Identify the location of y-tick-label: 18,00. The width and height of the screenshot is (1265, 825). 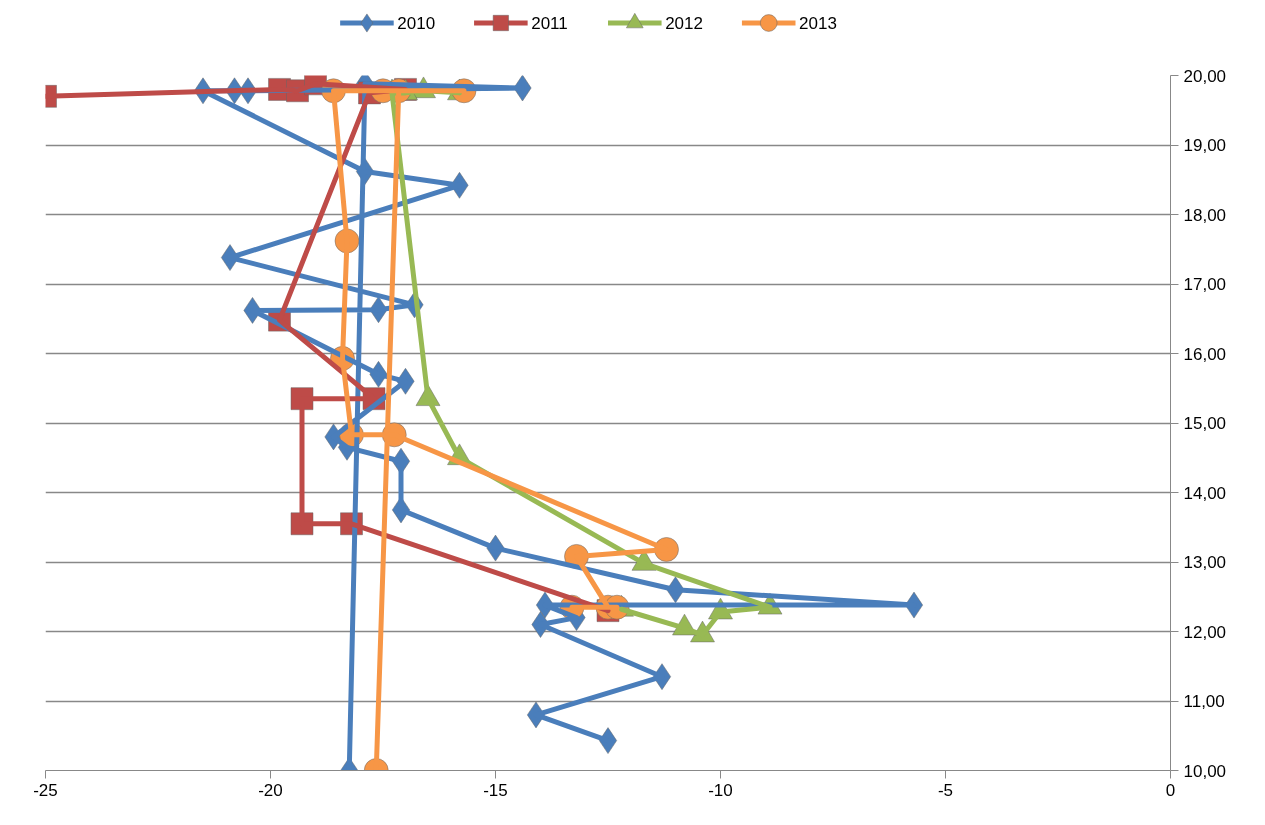
(1205, 215).